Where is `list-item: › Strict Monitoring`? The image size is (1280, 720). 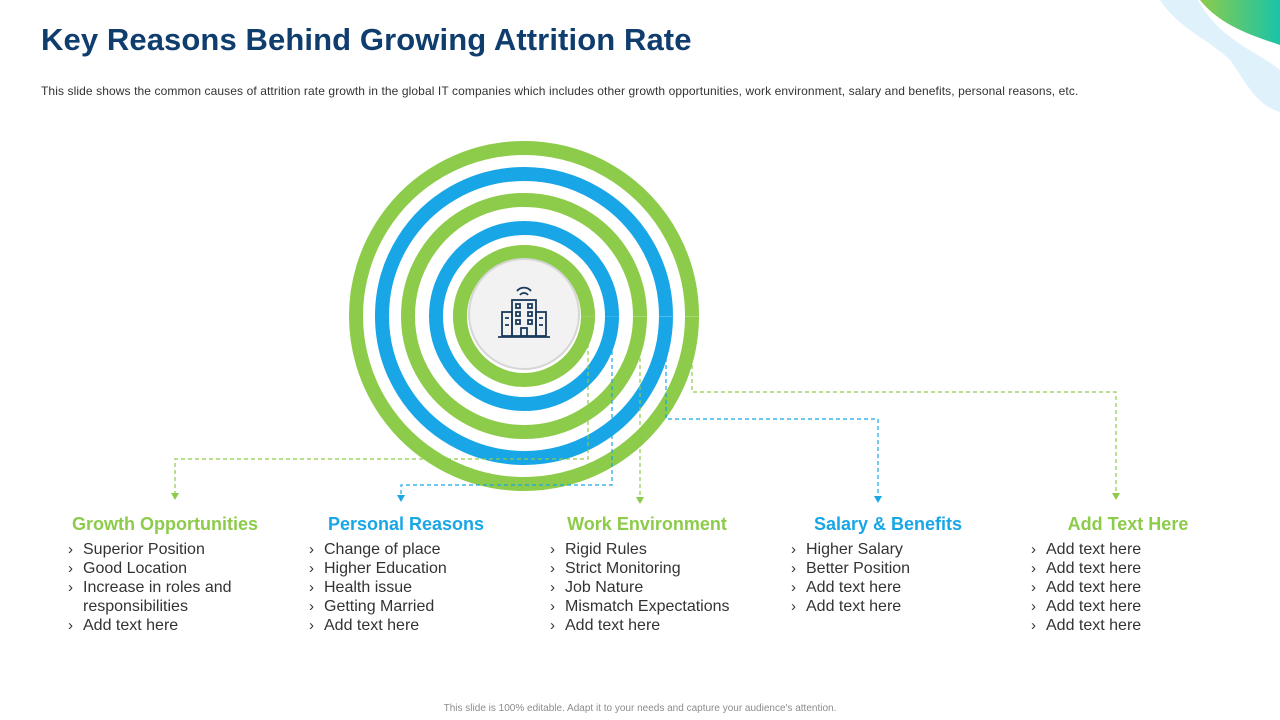
list-item: › Strict Monitoring is located at coordinates (615, 568).